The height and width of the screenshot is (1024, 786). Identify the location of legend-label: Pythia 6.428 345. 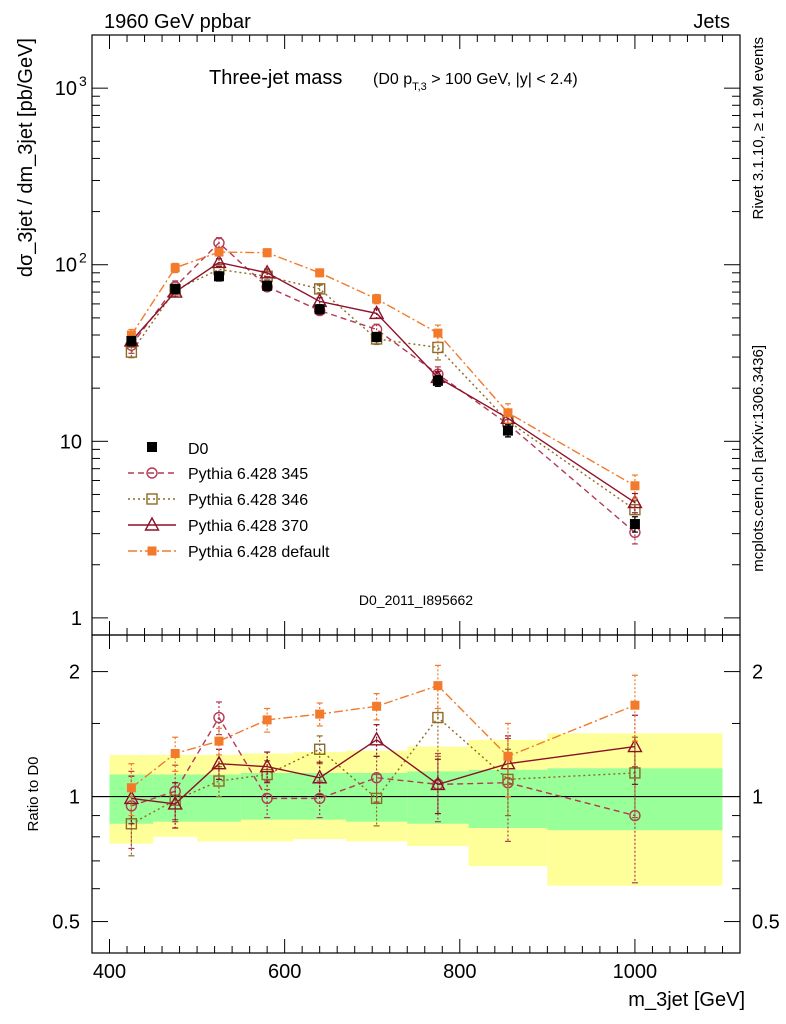
(248, 474).